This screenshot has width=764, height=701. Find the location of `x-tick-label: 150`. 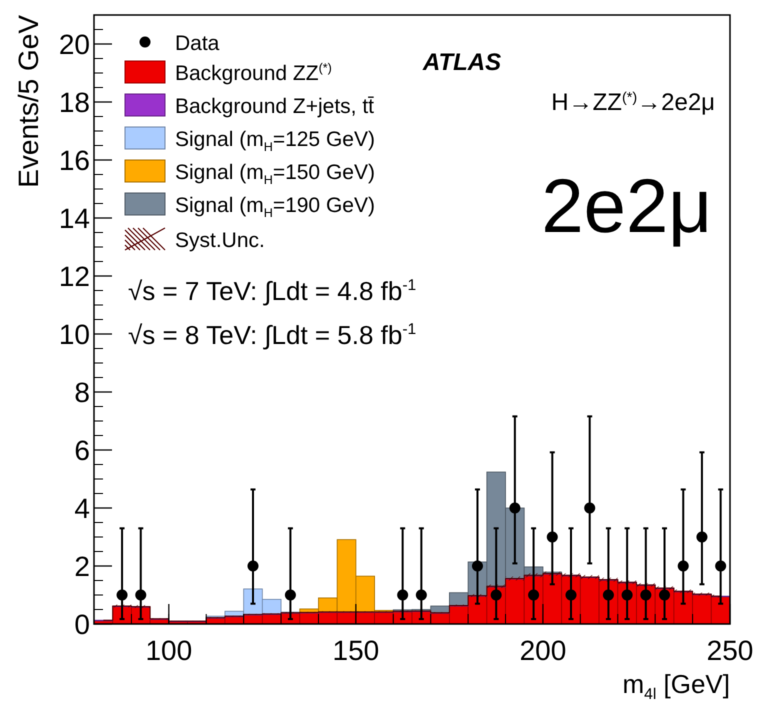

x-tick-label: 150 is located at coordinates (356, 650).